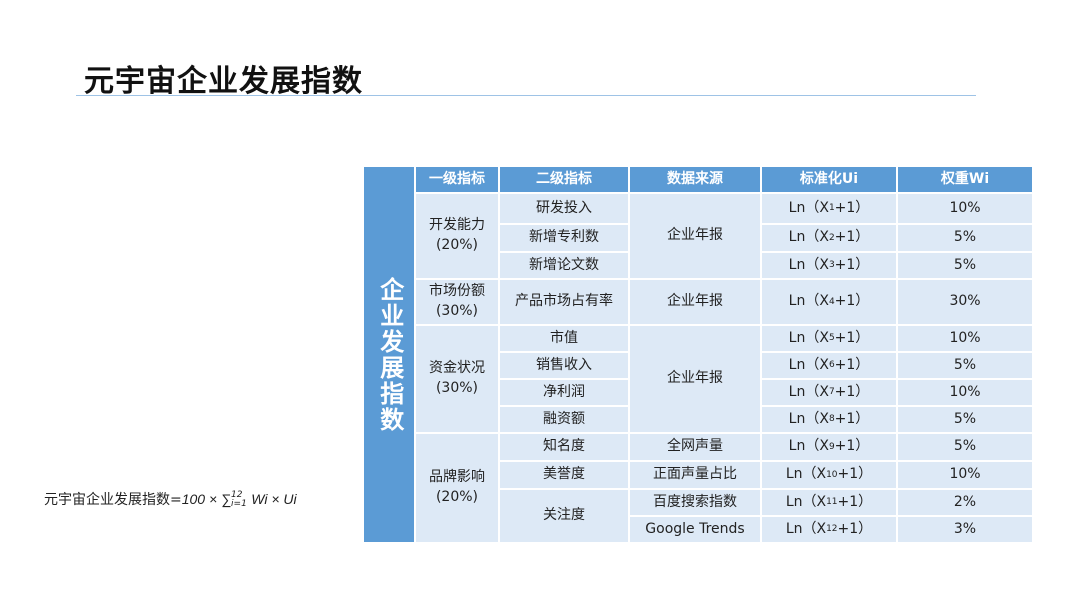  I want to click on group-cell: 品牌影响 (20%), so click(458, 489).